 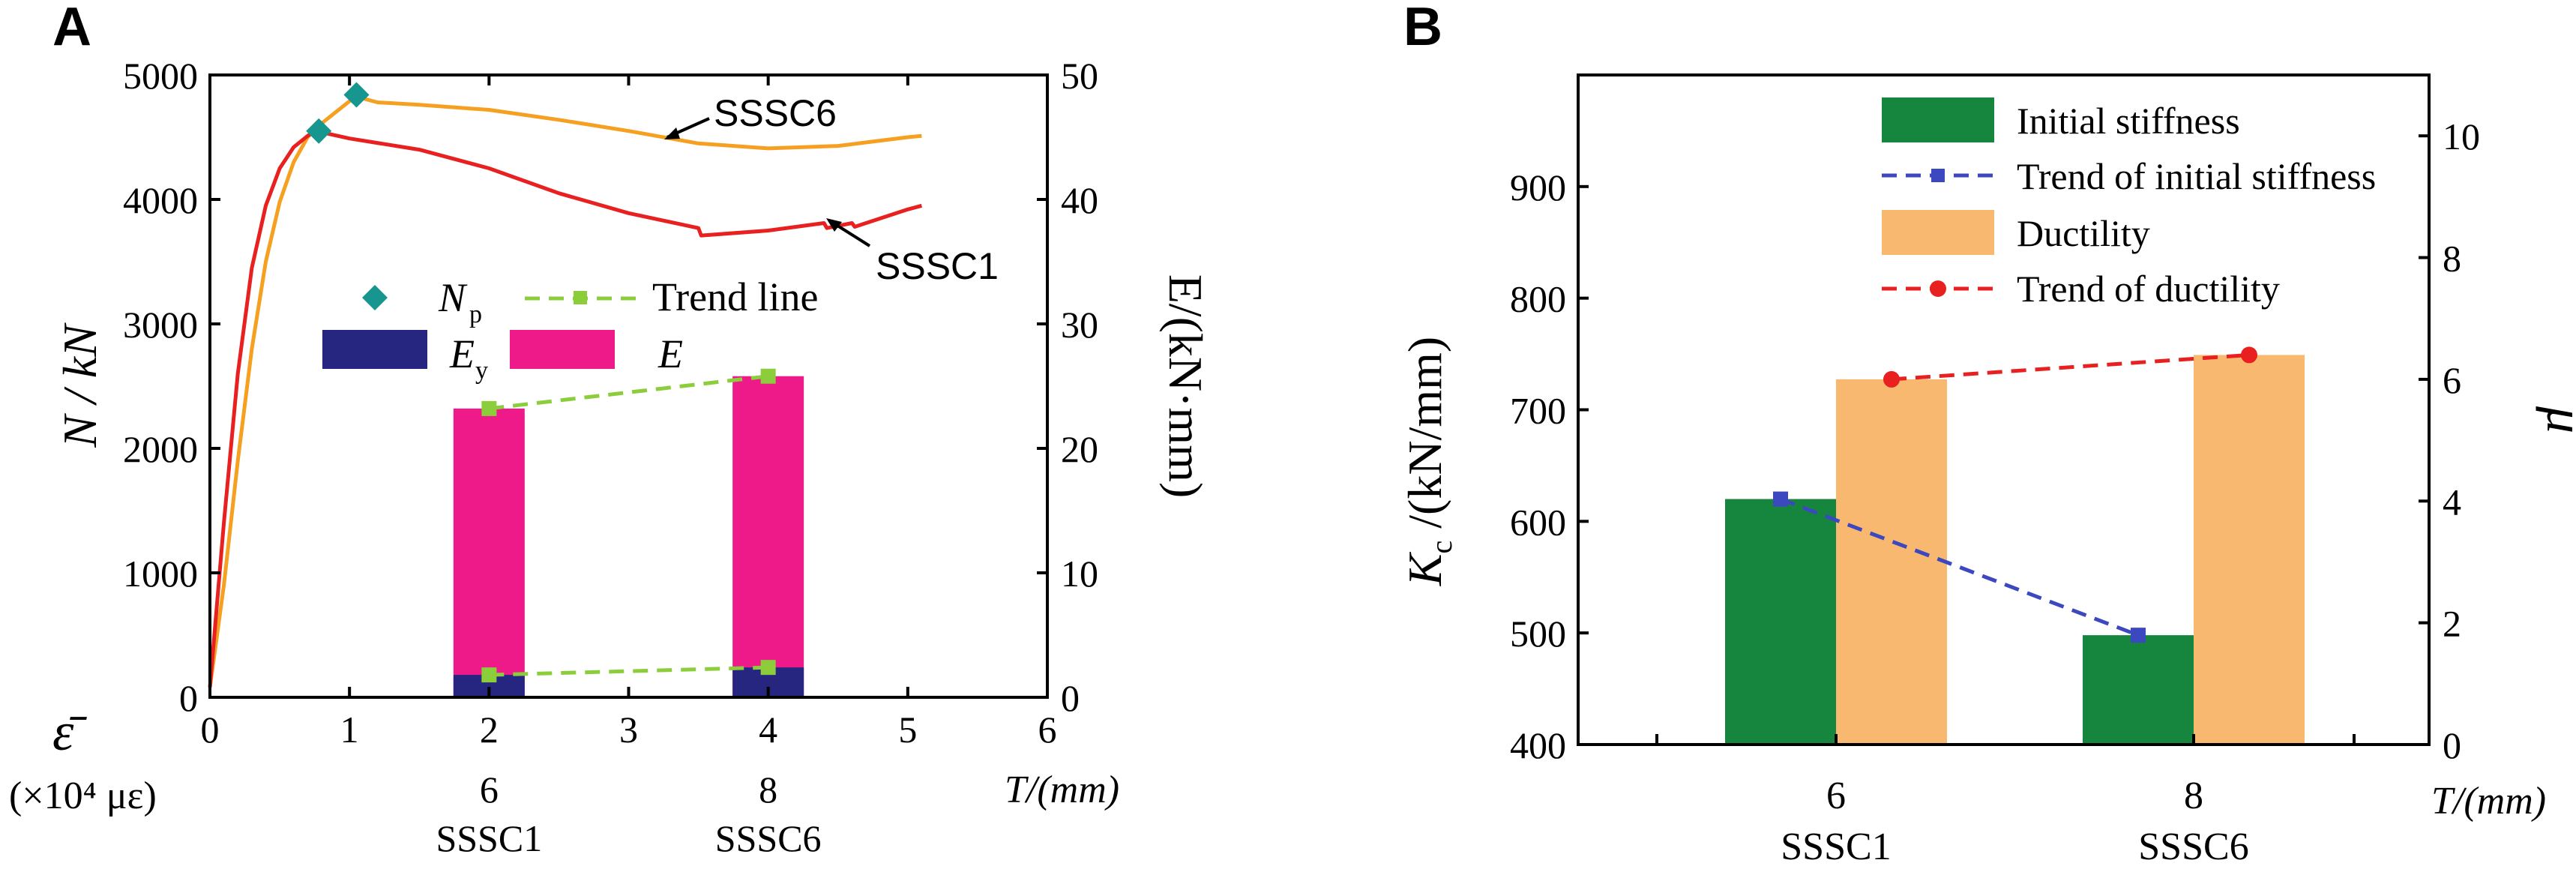 I want to click on b-ytick-right-label-3: 6, so click(x=2452, y=380).